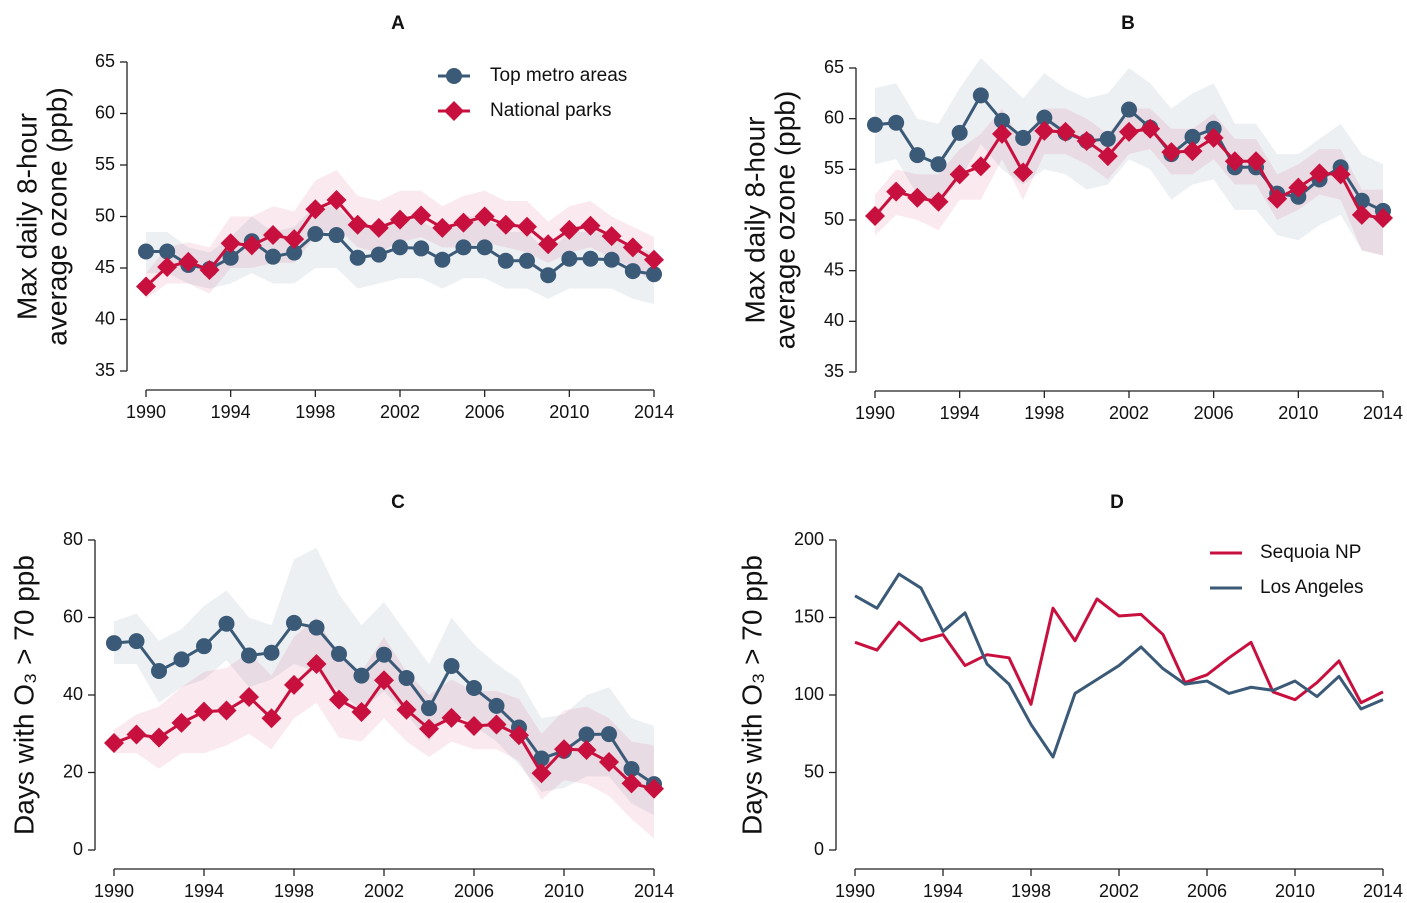  What do you see at coordinates (558, 75) in the screenshot?
I see `legend-label: Top metro areas` at bounding box center [558, 75].